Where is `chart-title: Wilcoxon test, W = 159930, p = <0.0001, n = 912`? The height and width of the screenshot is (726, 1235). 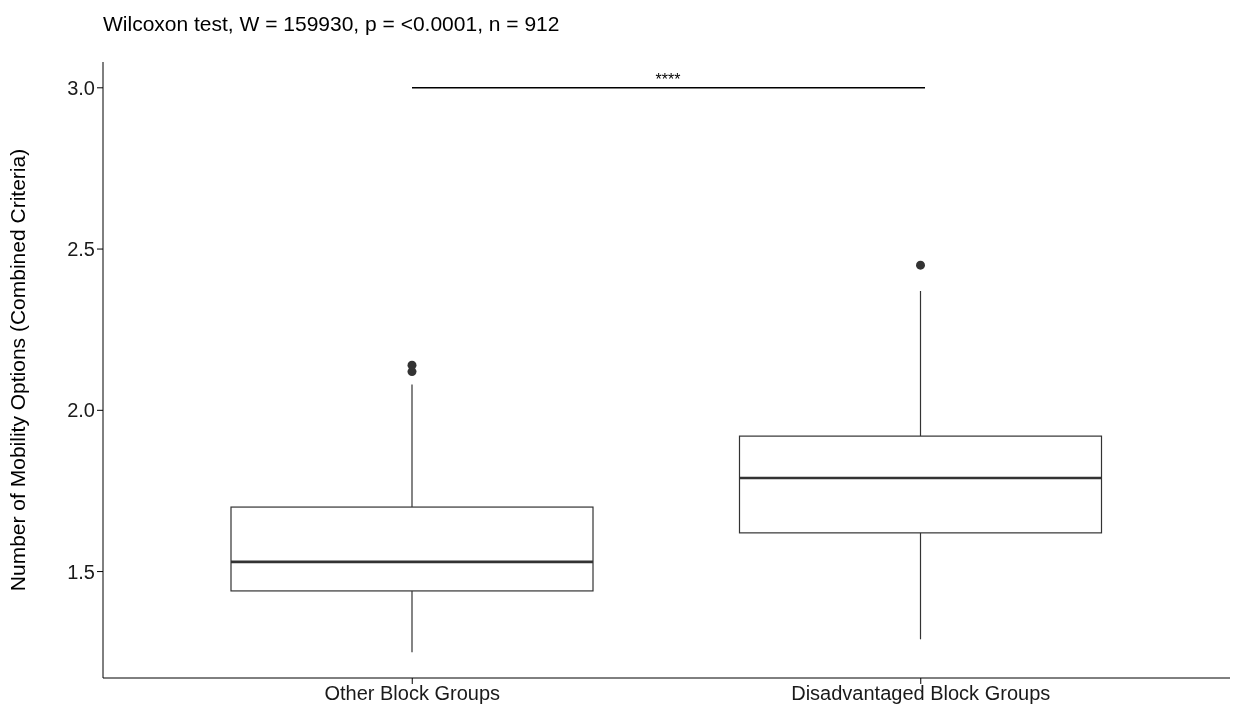 chart-title: Wilcoxon test, W = 159930, p = <0.0001, n = 912 is located at coordinates (331, 24).